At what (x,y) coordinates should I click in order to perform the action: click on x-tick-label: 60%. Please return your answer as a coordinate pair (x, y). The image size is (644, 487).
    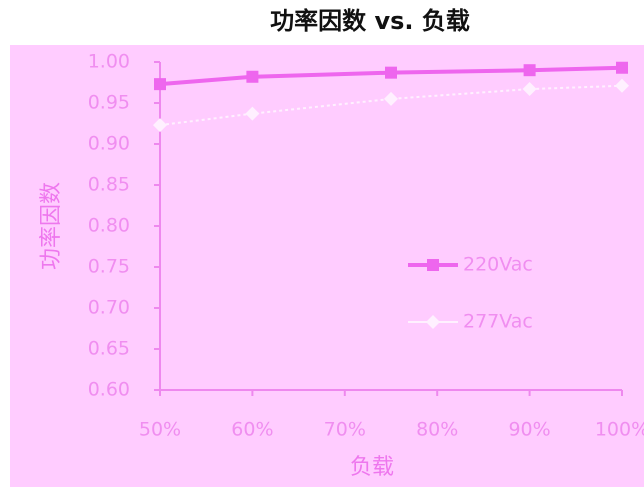
    Looking at the image, I should click on (252, 430).